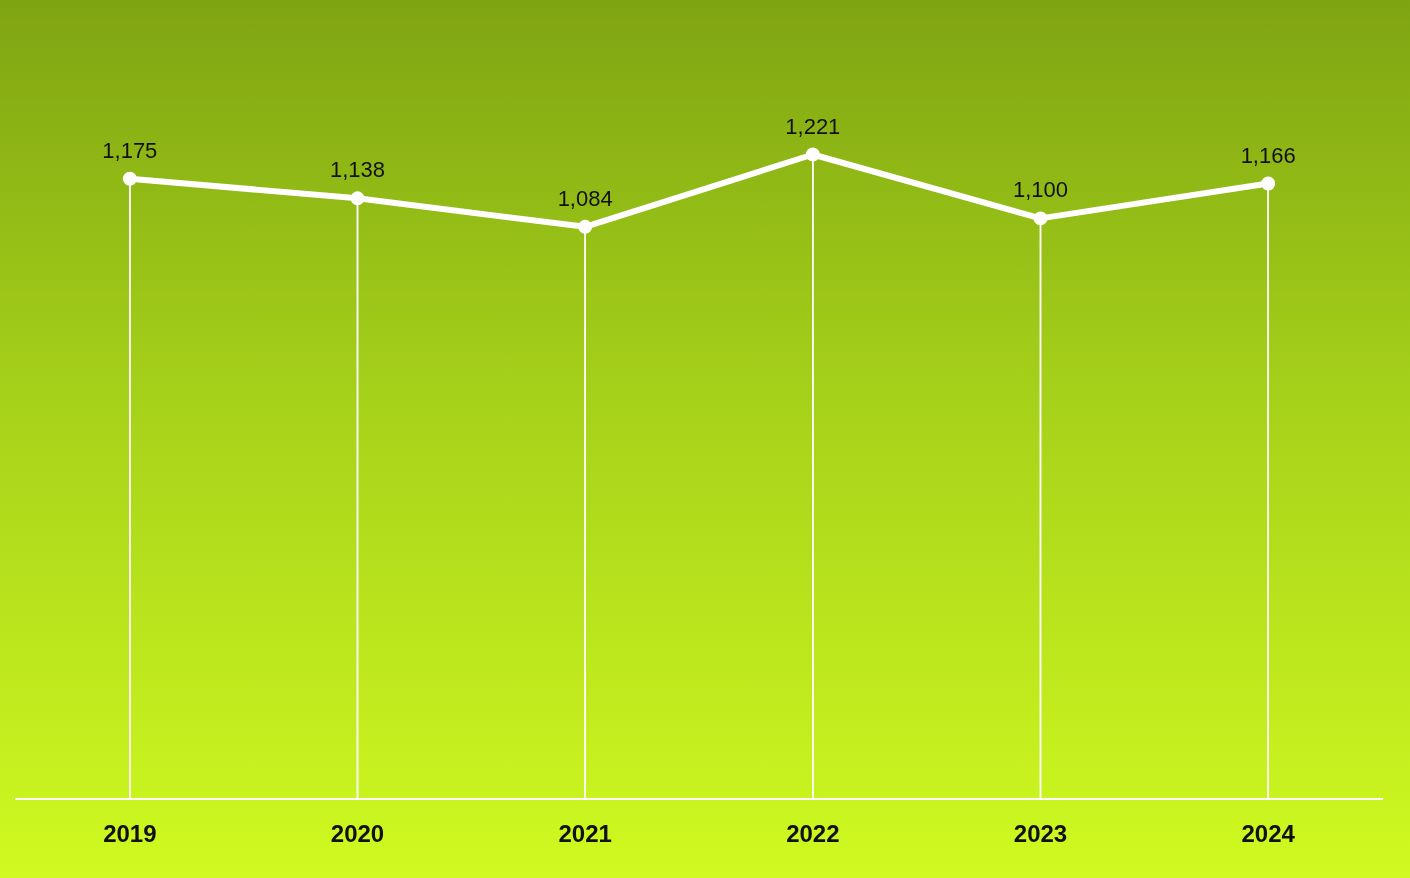 This screenshot has width=1410, height=878. What do you see at coordinates (1040, 190) in the screenshot?
I see `data-label: 1,100` at bounding box center [1040, 190].